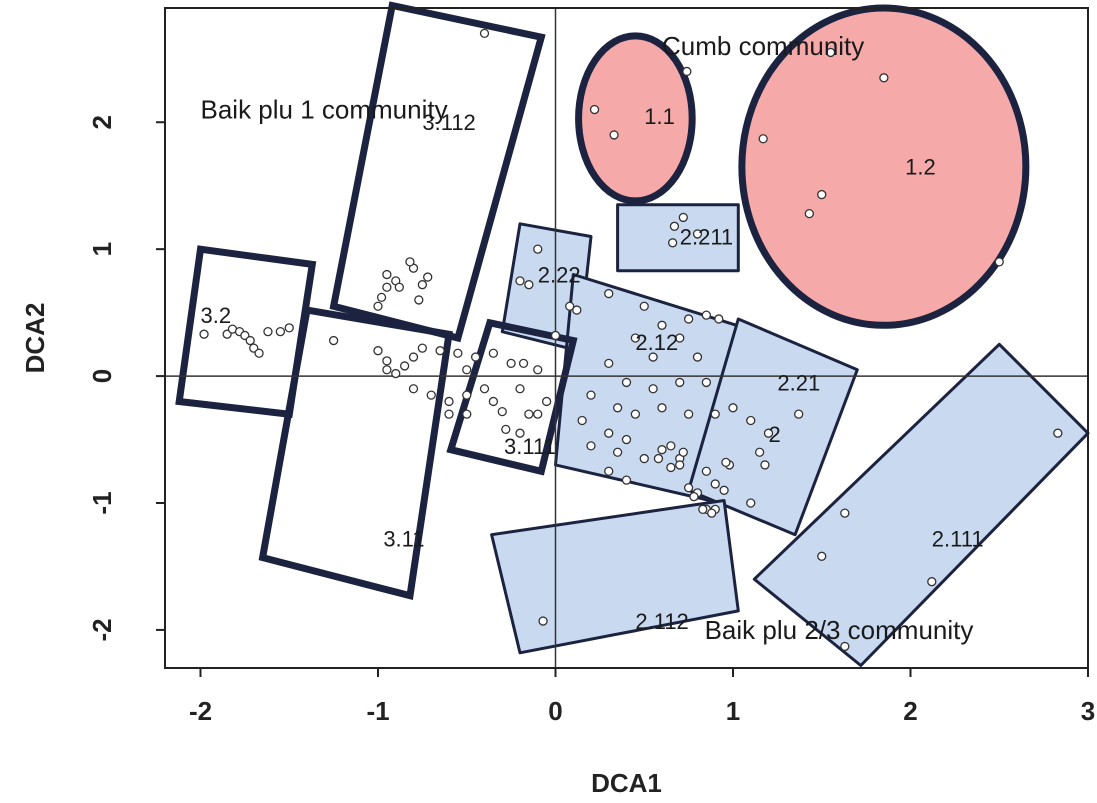  I want to click on annotation-0: Cumb community, so click(763, 46).